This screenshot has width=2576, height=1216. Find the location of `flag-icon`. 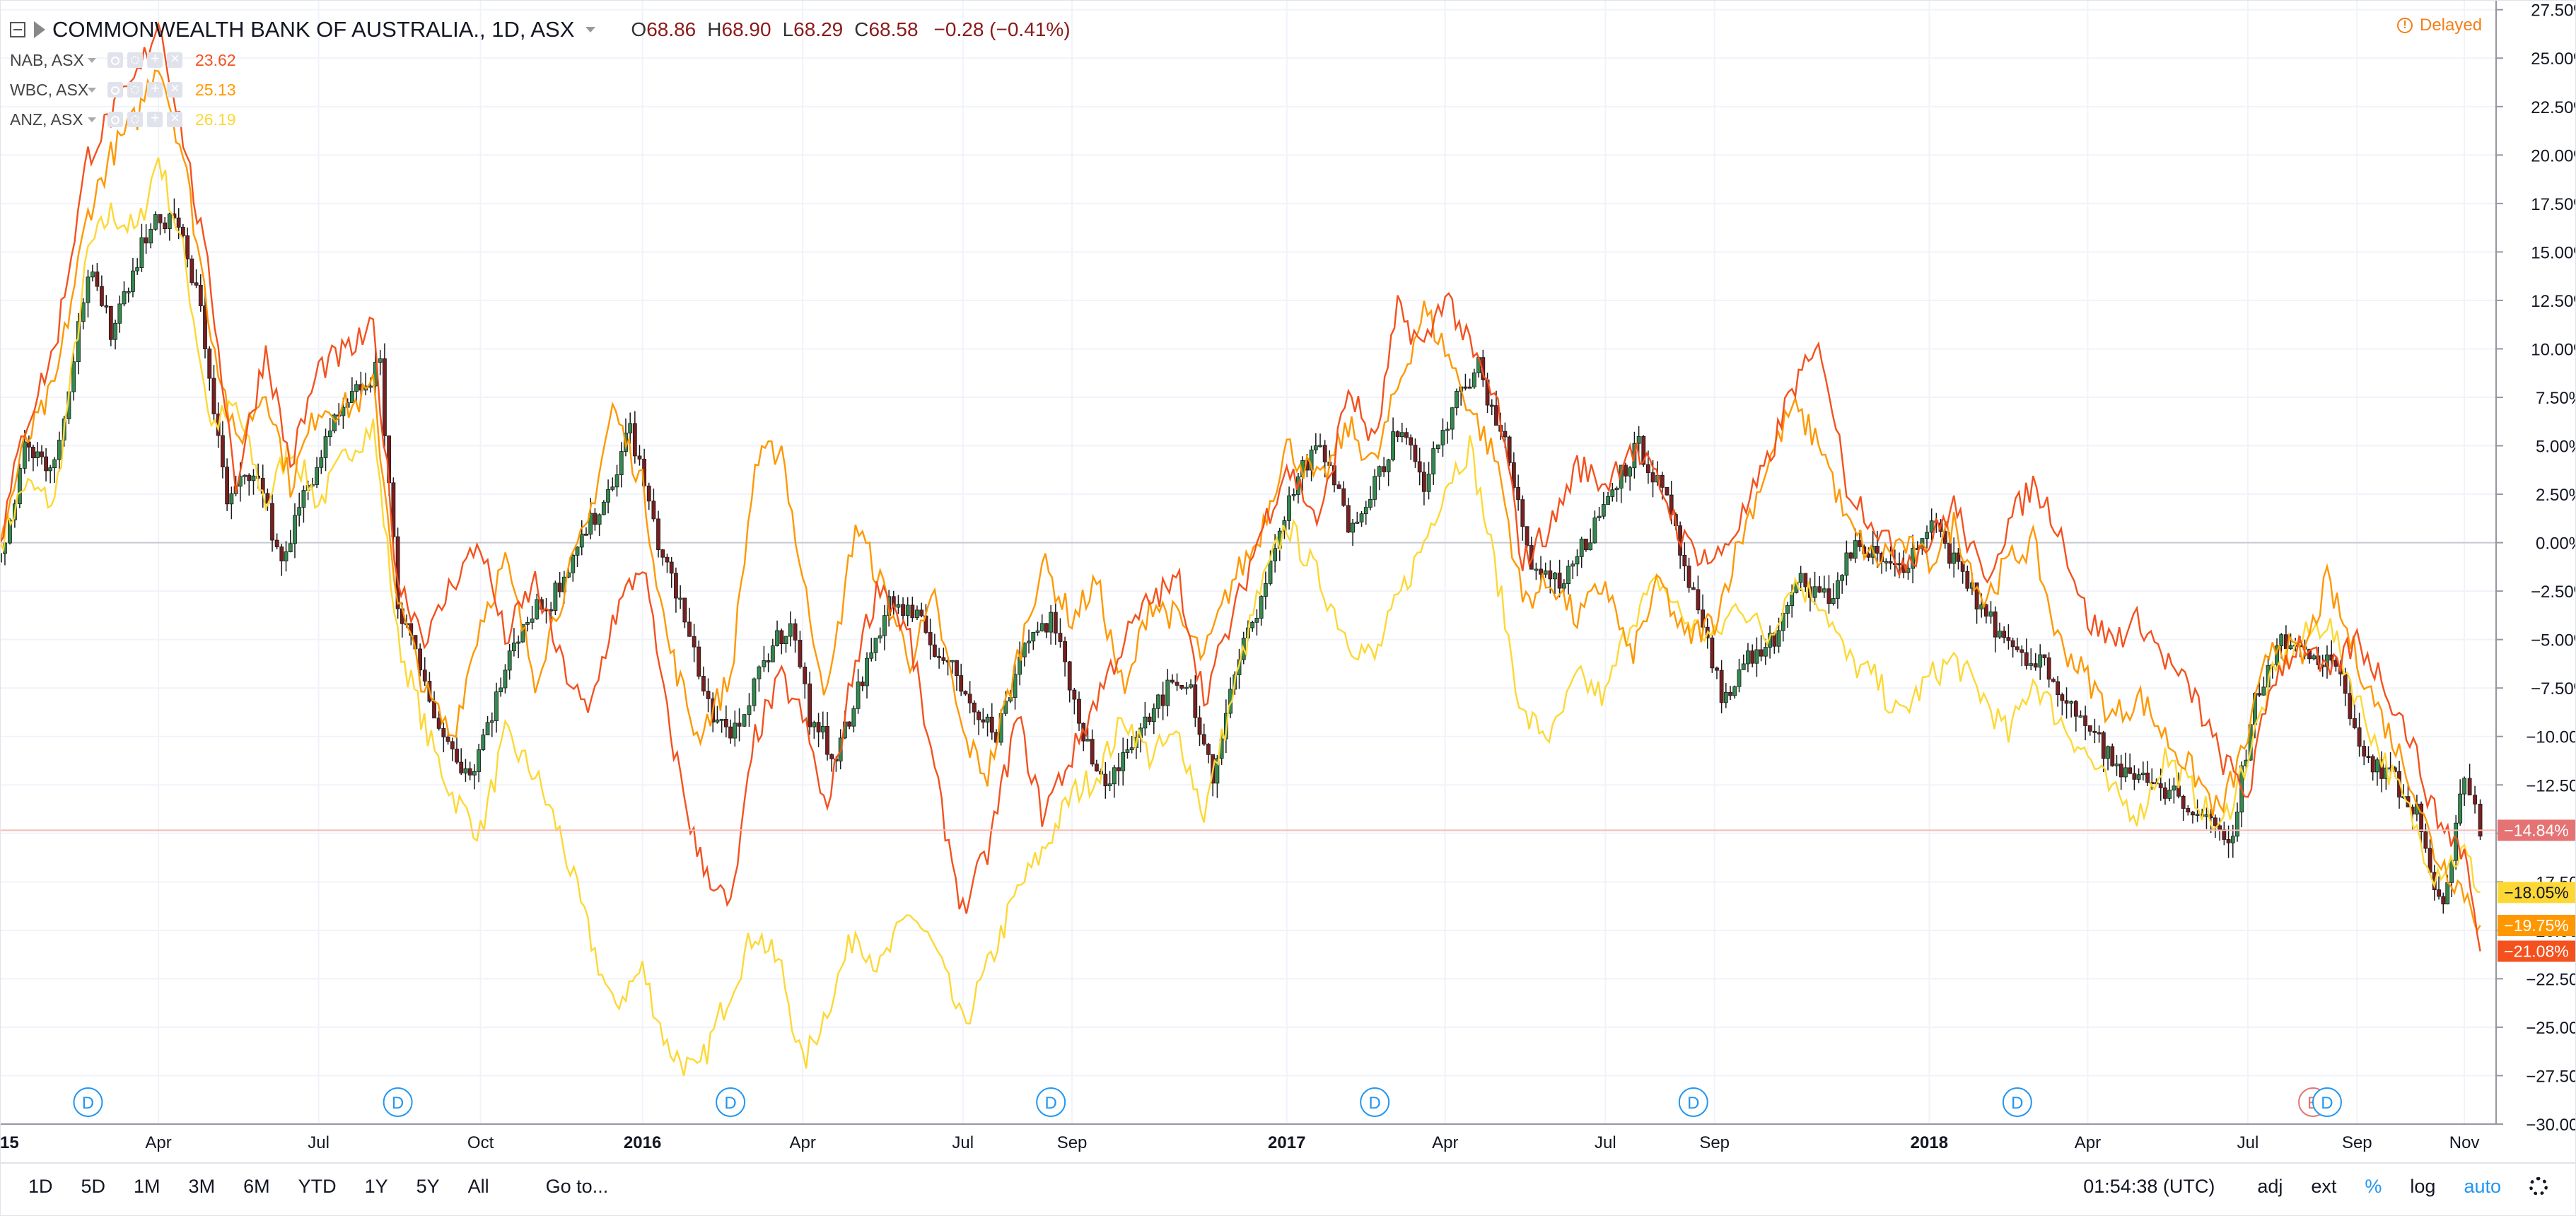

flag-icon is located at coordinates (39, 29).